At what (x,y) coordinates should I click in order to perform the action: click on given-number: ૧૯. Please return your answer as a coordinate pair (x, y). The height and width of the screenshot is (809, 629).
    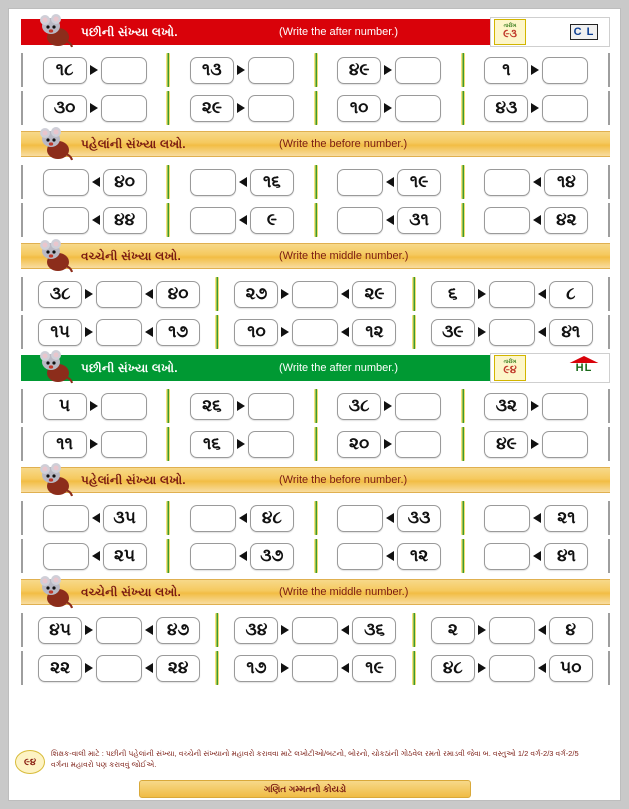
    Looking at the image, I should click on (419, 182).